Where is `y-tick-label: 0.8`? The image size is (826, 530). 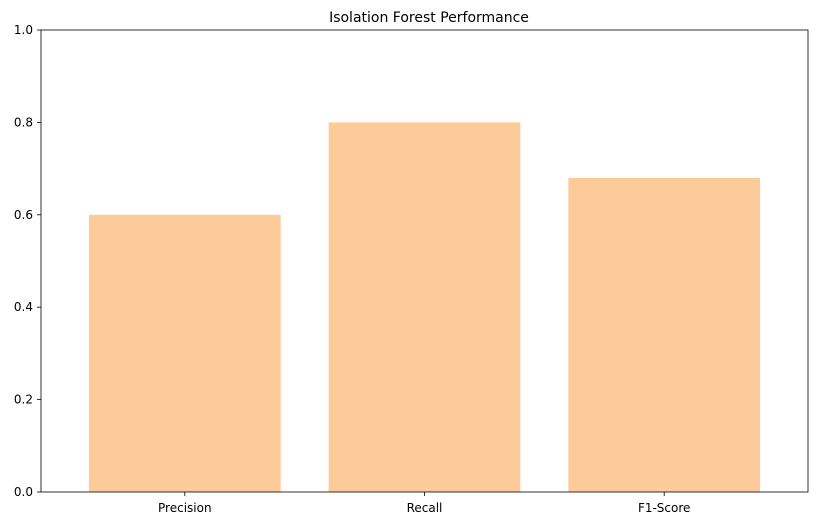
y-tick-label: 0.8 is located at coordinates (23, 122).